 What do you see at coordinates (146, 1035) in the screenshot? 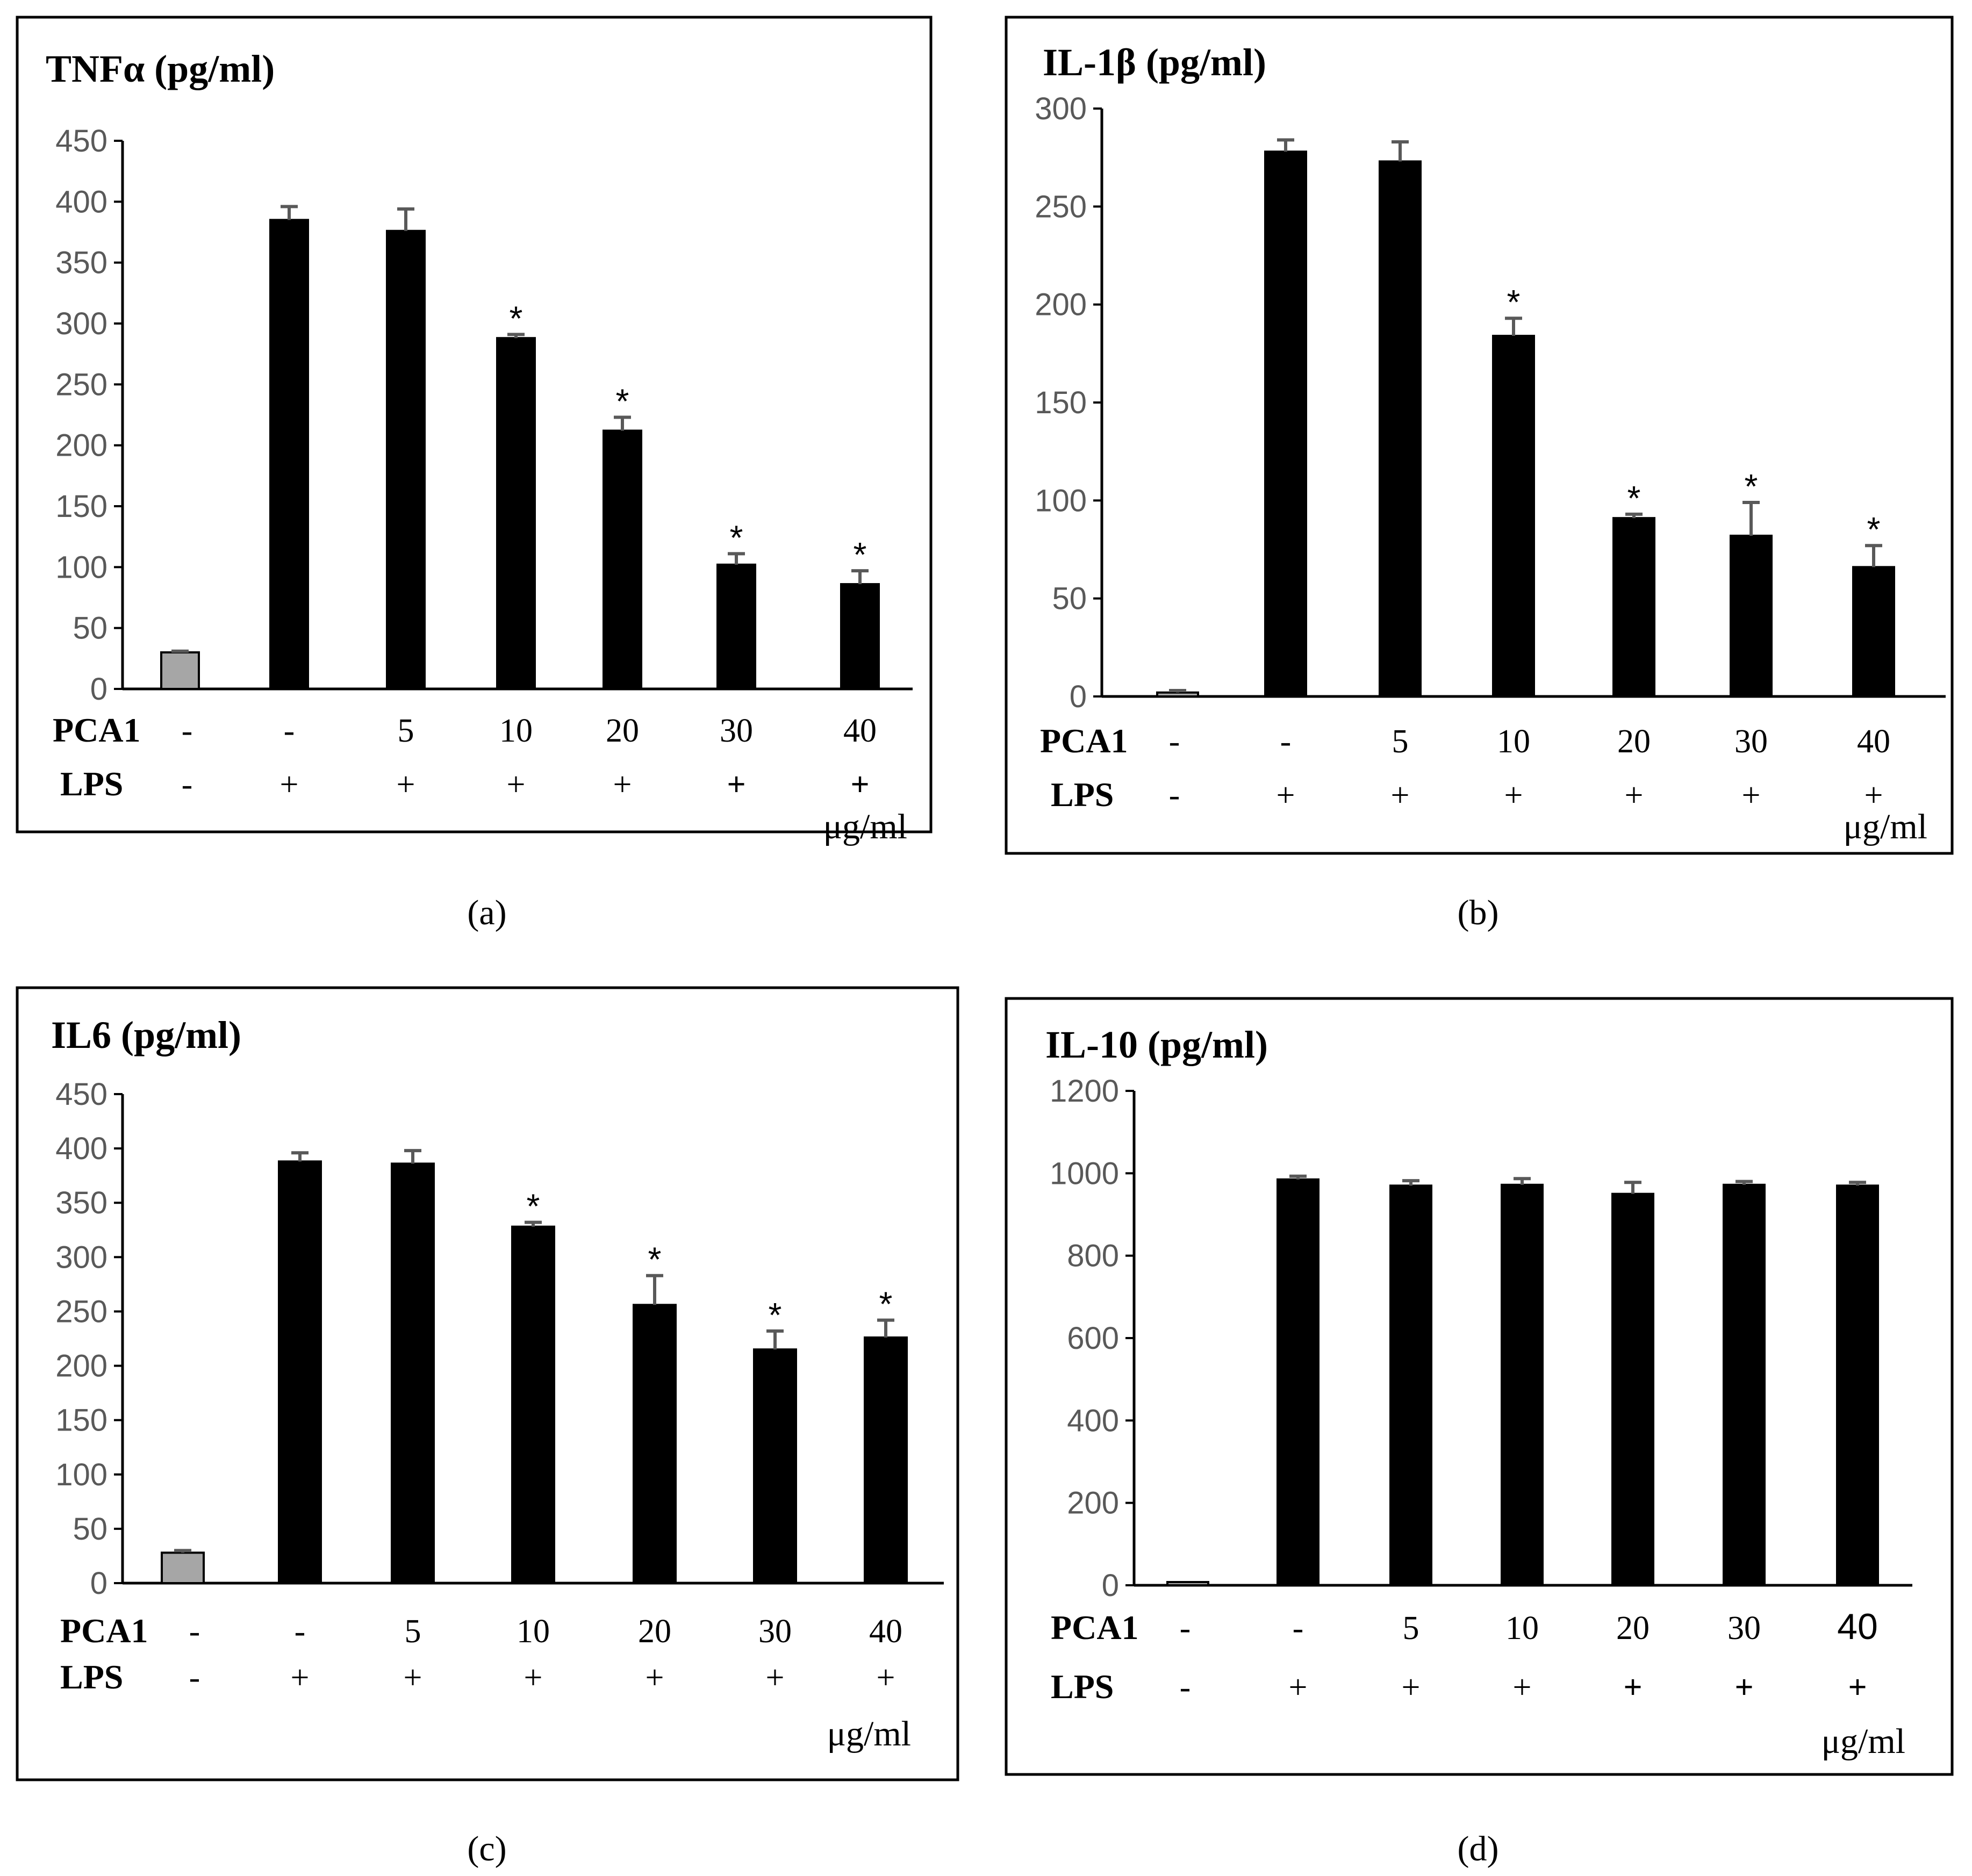
I see `chart-title: IL6 (pg/ml)` at bounding box center [146, 1035].